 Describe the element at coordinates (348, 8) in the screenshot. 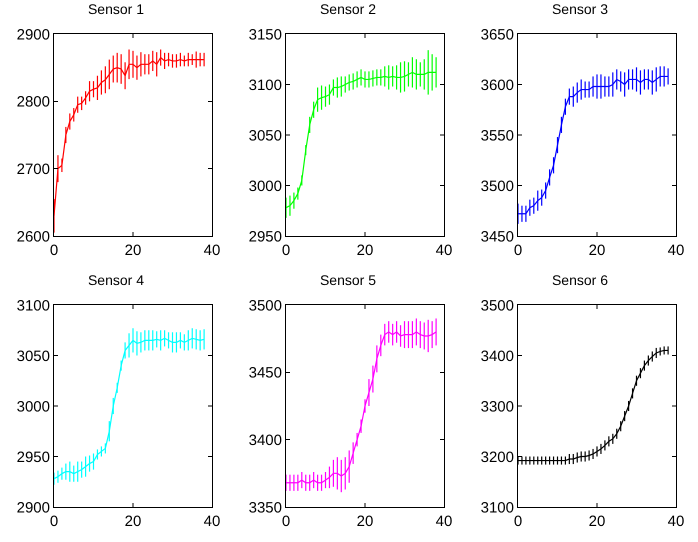

I see `chart-title: Sensor 2` at that location.